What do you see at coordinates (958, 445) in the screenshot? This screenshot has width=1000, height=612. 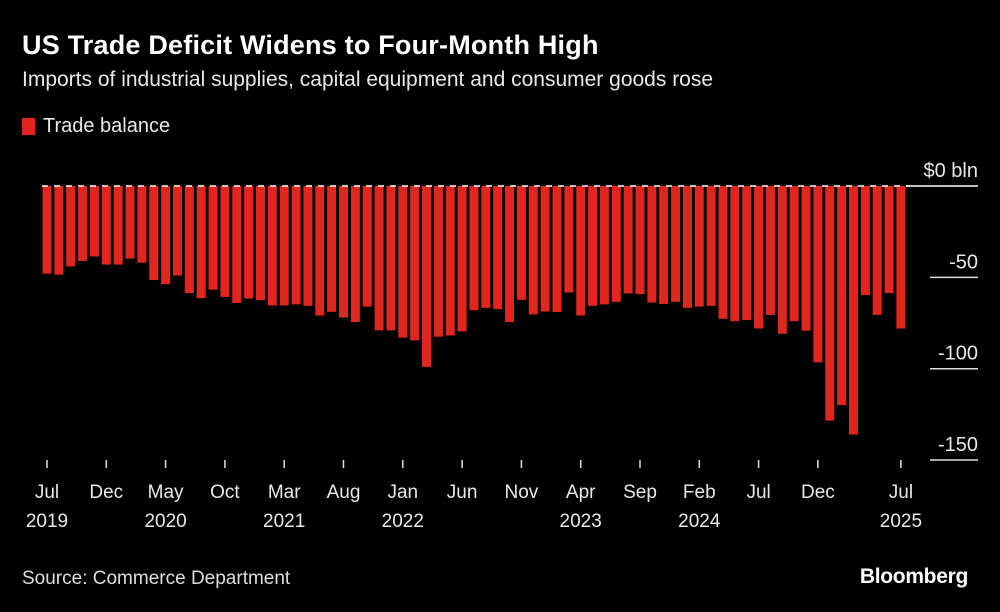 I see `y-tick-label: -150` at bounding box center [958, 445].